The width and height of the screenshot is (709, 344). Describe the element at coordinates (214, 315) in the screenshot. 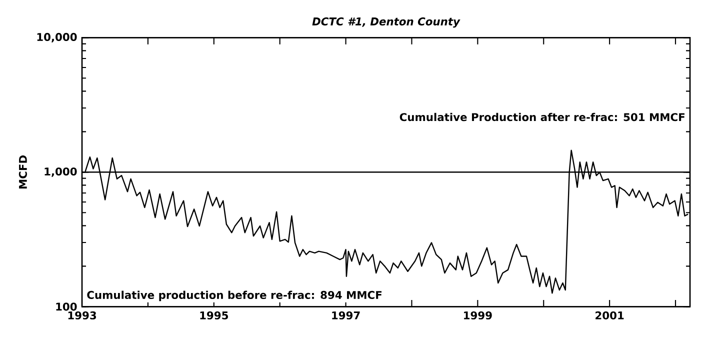

I see `x-tick-label: 1995` at that location.